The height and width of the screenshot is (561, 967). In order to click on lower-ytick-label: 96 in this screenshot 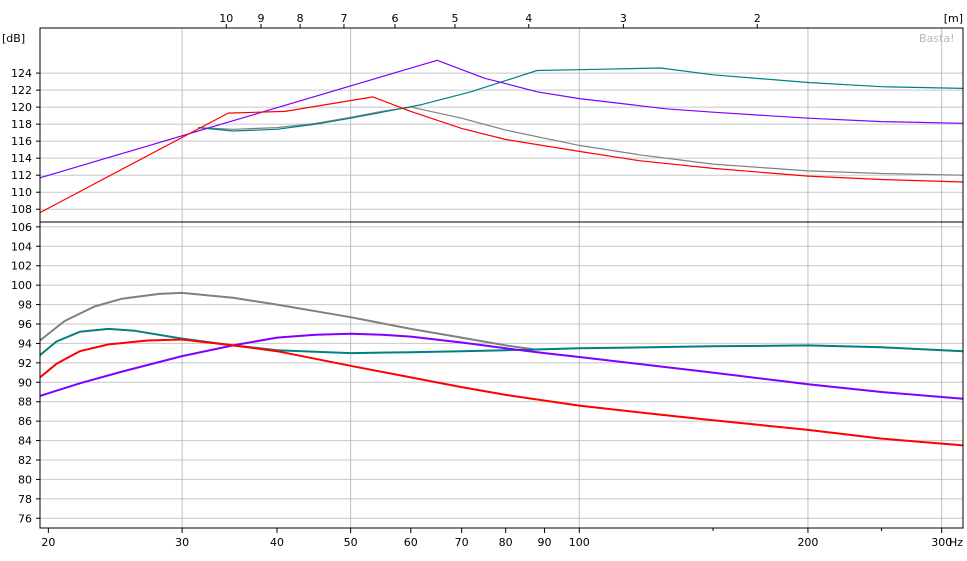, I will do `click(25, 324)`.